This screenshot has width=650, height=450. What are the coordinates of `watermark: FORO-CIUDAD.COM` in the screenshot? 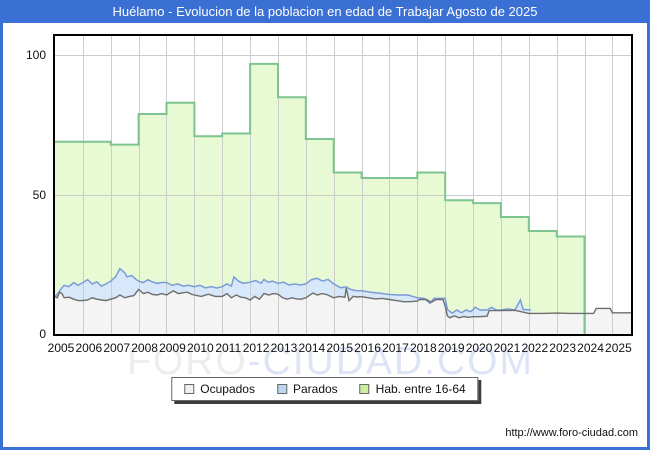 It's located at (330, 362).